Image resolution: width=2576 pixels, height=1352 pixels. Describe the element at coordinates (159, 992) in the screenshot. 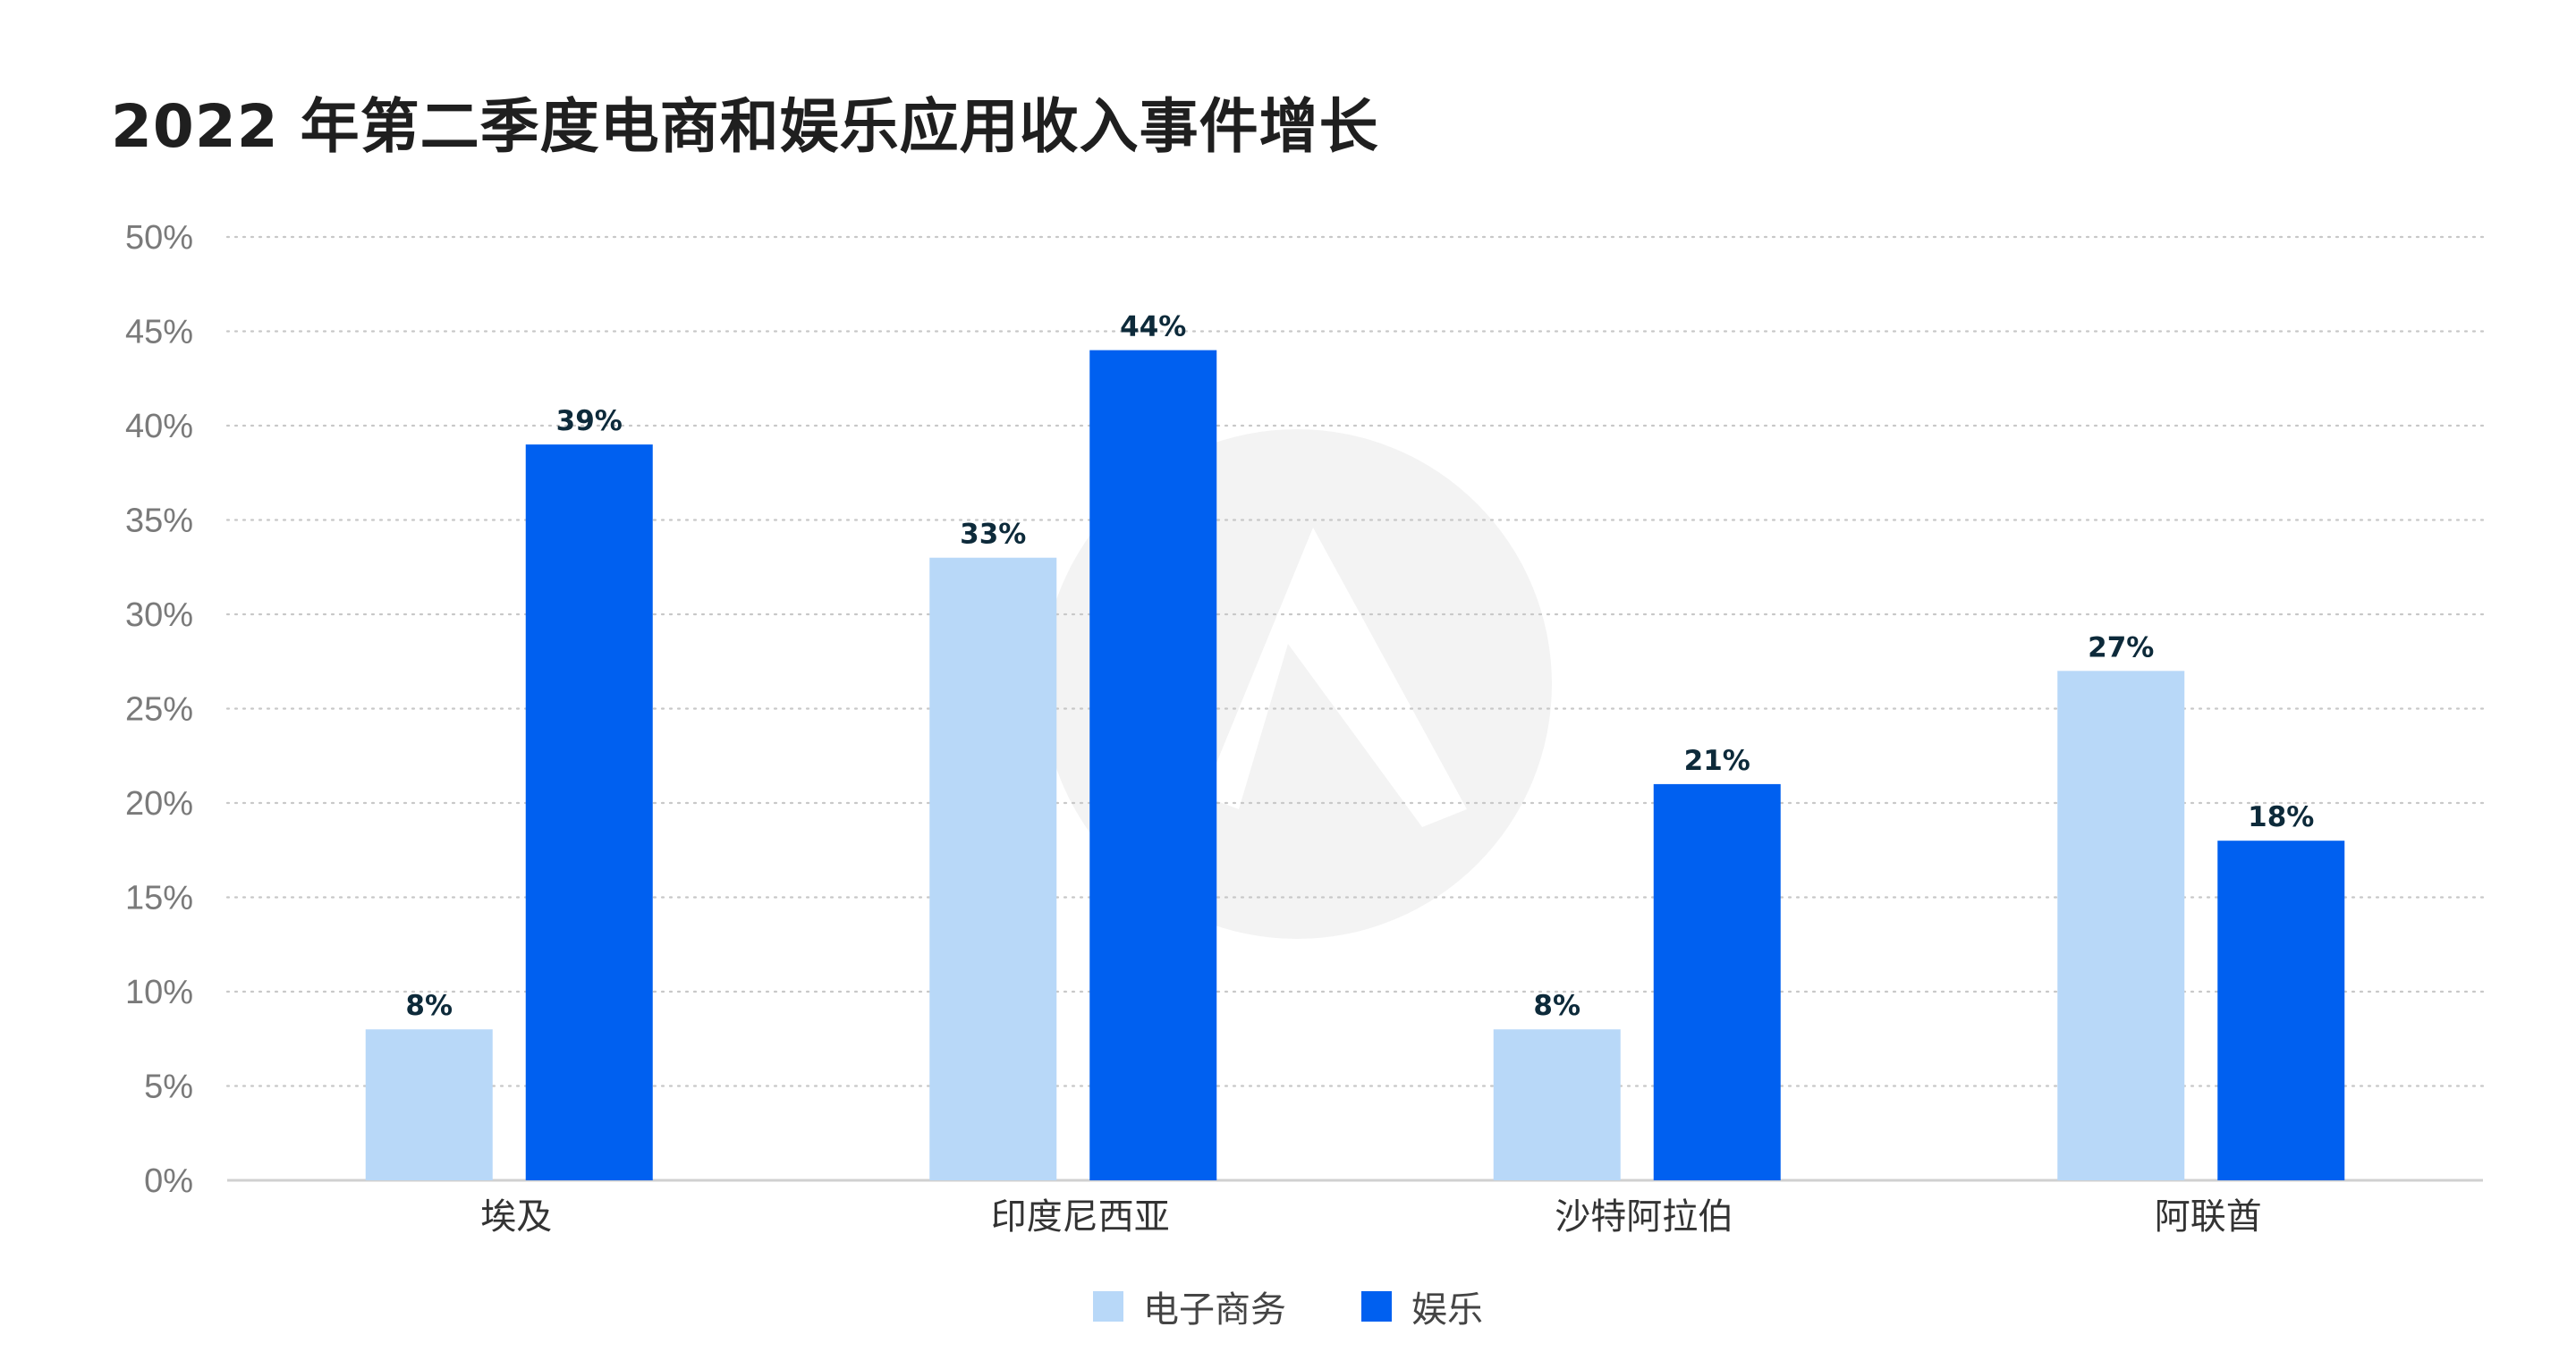

I see `y-tick-label: 10%` at that location.